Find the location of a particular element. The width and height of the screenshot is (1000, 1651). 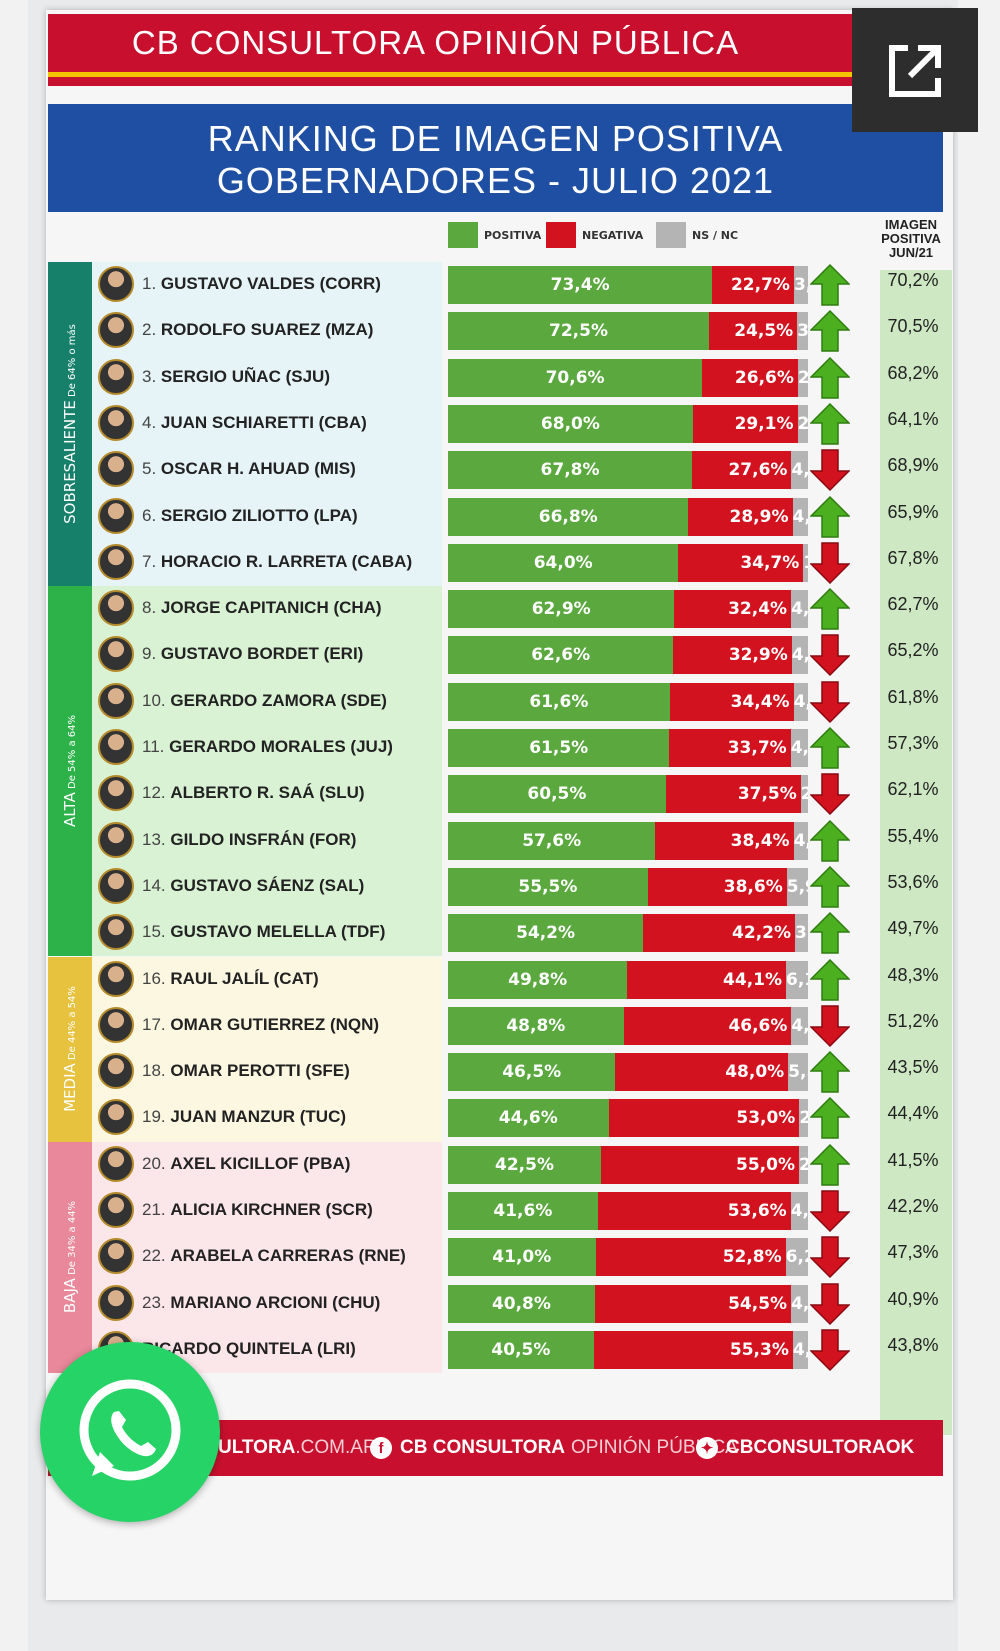

governor-name: 22. ARABELA CARRERAS (RNE) is located at coordinates (274, 1256).